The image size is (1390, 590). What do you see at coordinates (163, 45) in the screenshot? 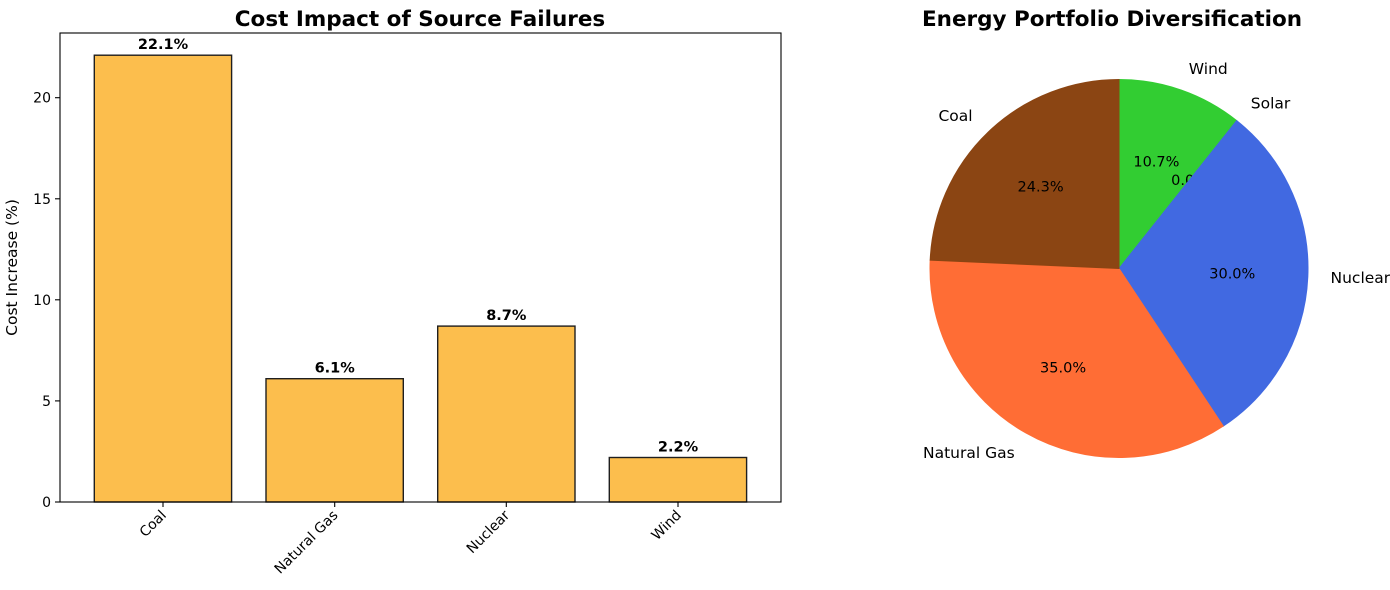
I see `bar-value-label-coal: 22.1%` at bounding box center [163, 45].